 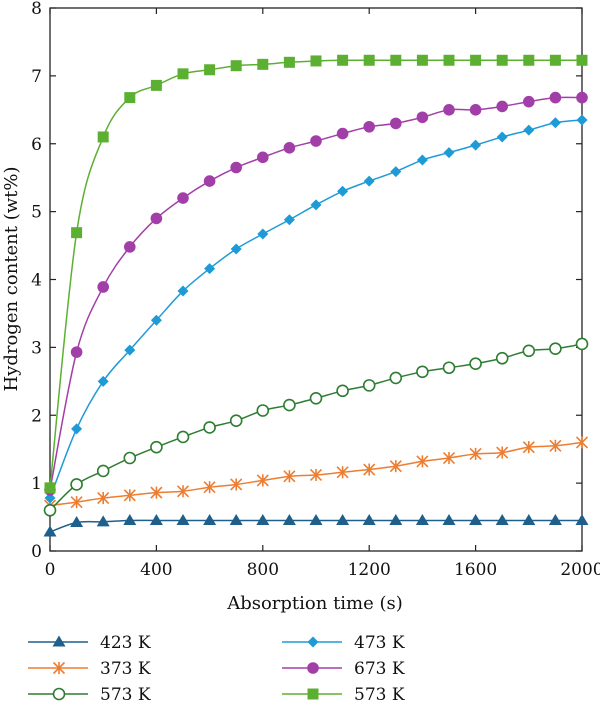 I want to click on x-tick-label: 400, so click(x=156, y=570).